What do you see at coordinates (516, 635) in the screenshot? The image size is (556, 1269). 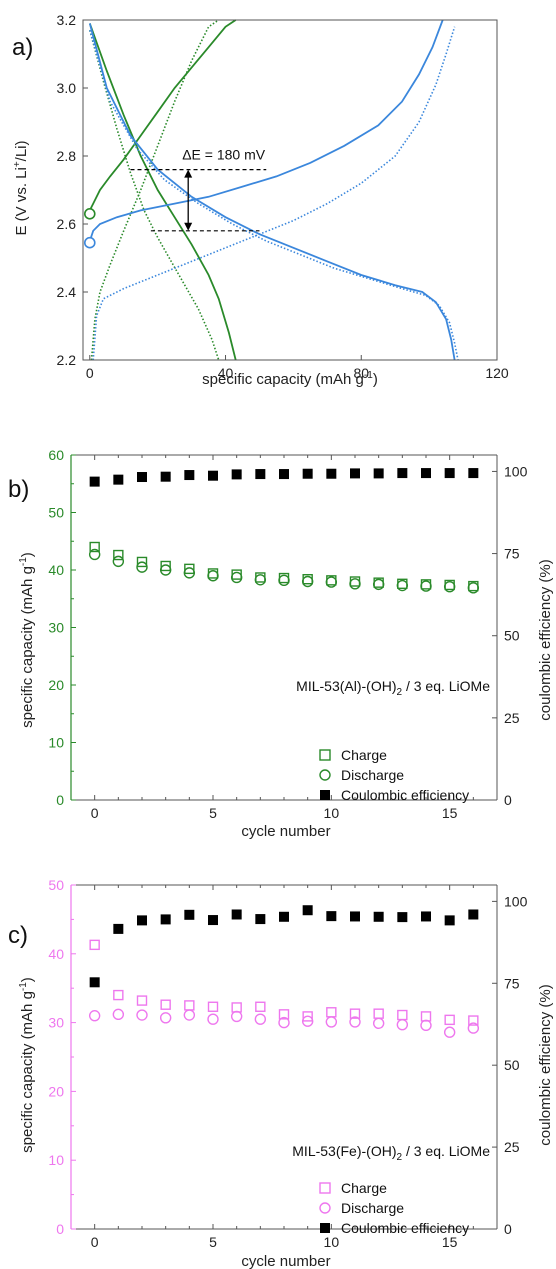 I see `panel-b-y2-tick-labels: 0 25 50 75 100` at bounding box center [516, 635].